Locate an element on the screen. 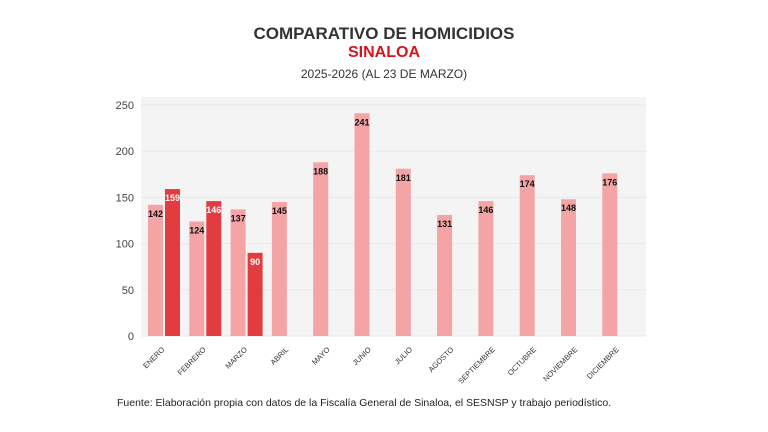 The width and height of the screenshot is (768, 432). data-label: 181 is located at coordinates (403, 178).